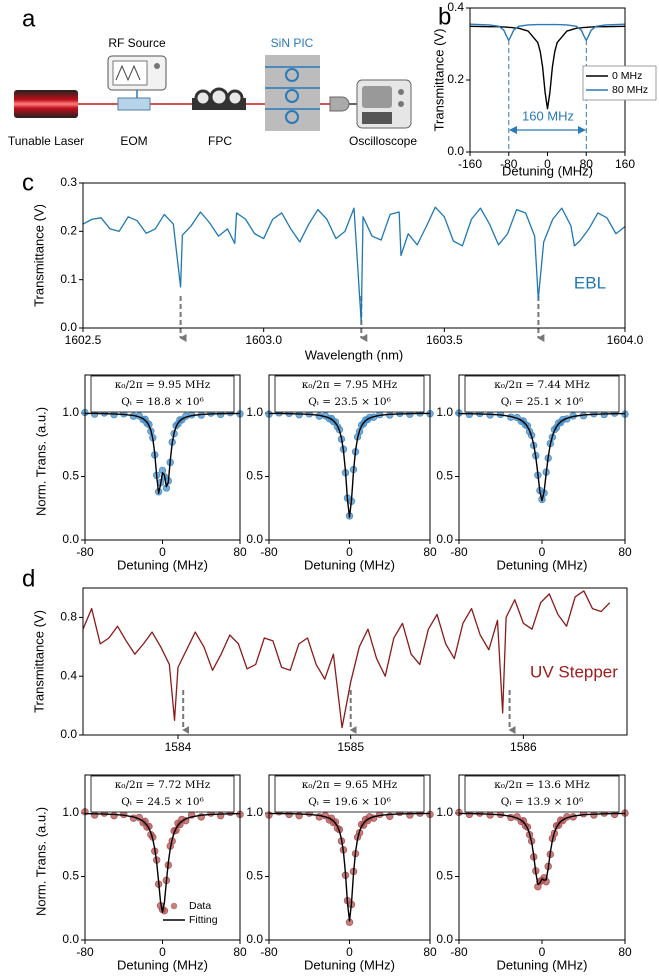 The height and width of the screenshot is (980, 659). I want to click on diagram-label: SiN PIC, so click(292, 43).